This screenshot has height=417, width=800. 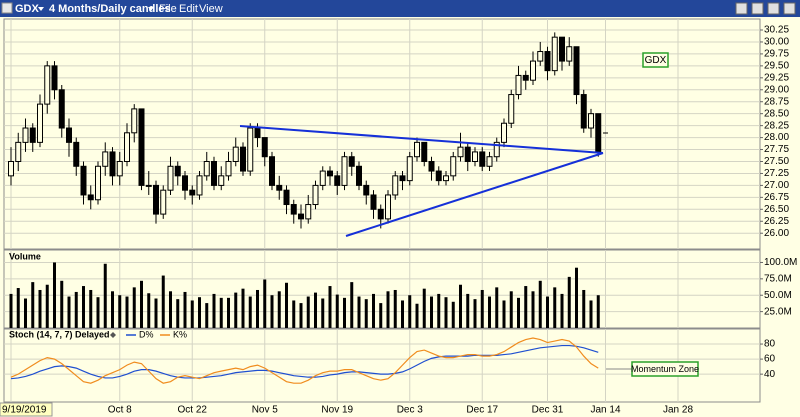 I want to click on x-label-box, so click(x=26, y=409).